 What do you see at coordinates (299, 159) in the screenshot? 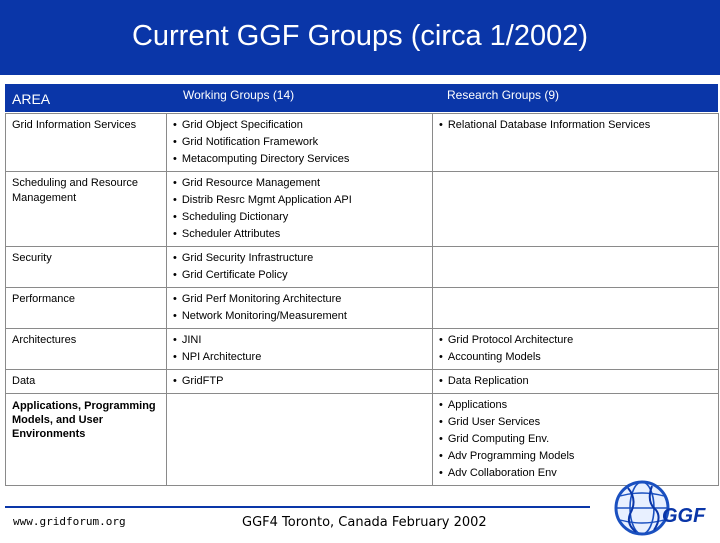
I see `working-group-item: Metacomputing Directory Services` at bounding box center [299, 159].